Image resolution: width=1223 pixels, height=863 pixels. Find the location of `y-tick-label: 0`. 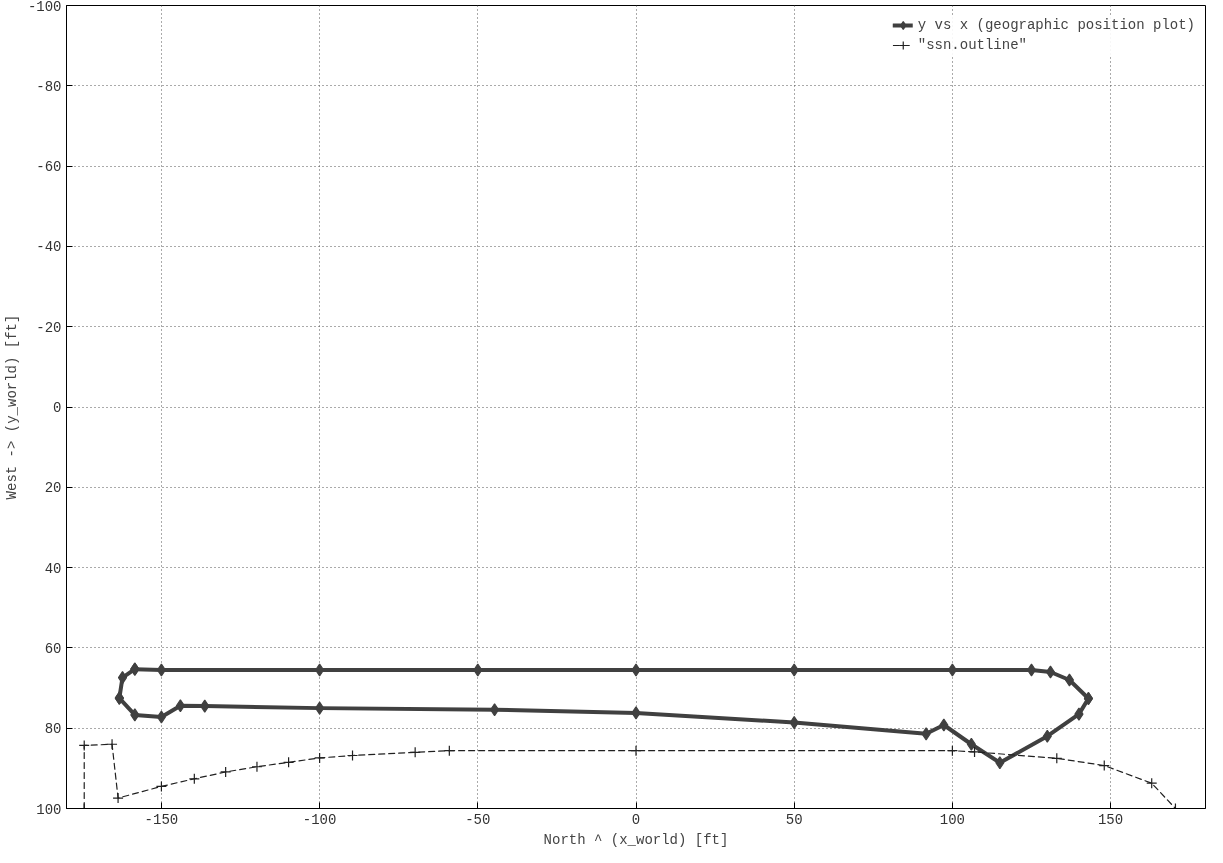

y-tick-label: 0 is located at coordinates (57, 408).